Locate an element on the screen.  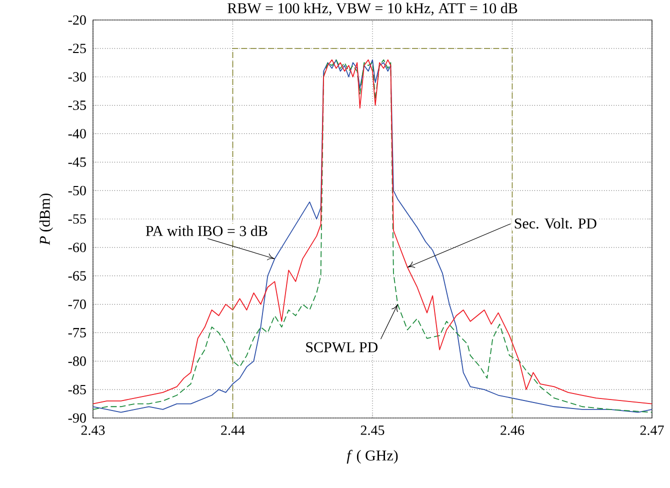
y-tick-label: -85 is located at coordinates (77, 389).